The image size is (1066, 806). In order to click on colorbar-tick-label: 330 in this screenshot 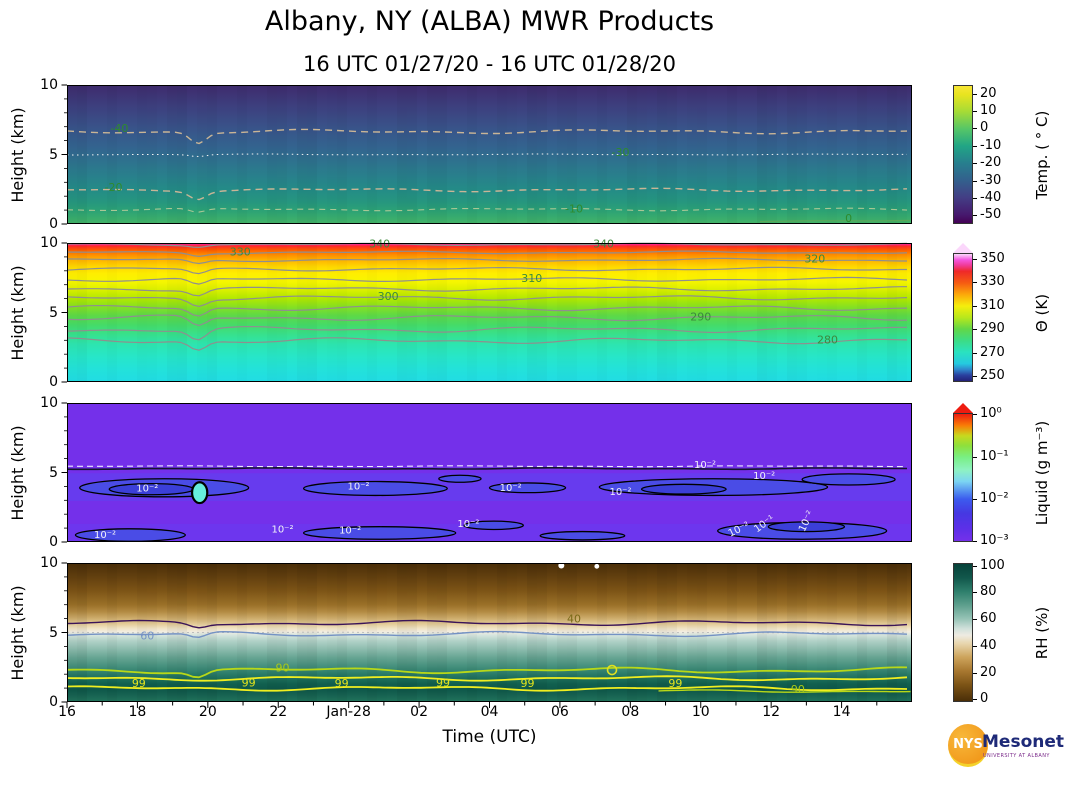, I will do `click(992, 282)`.